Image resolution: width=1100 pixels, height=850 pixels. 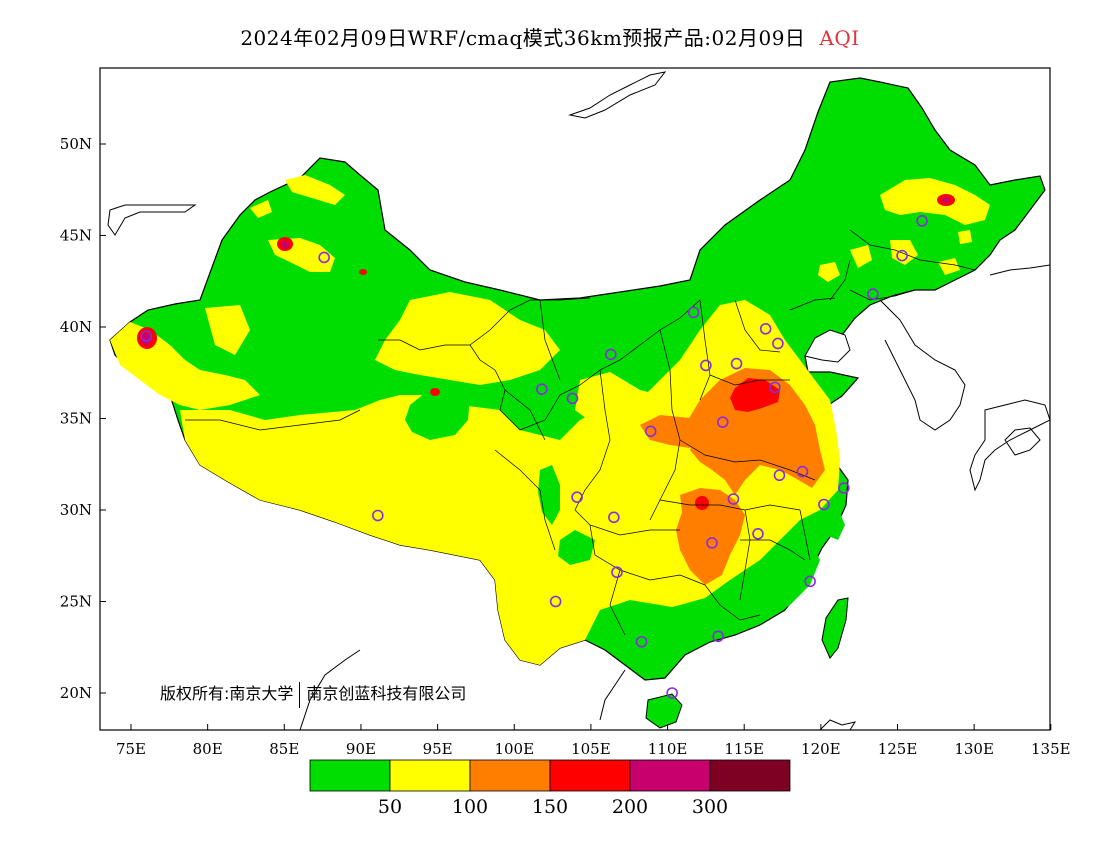 I want to click on legend-label: 200, so click(x=630, y=807).